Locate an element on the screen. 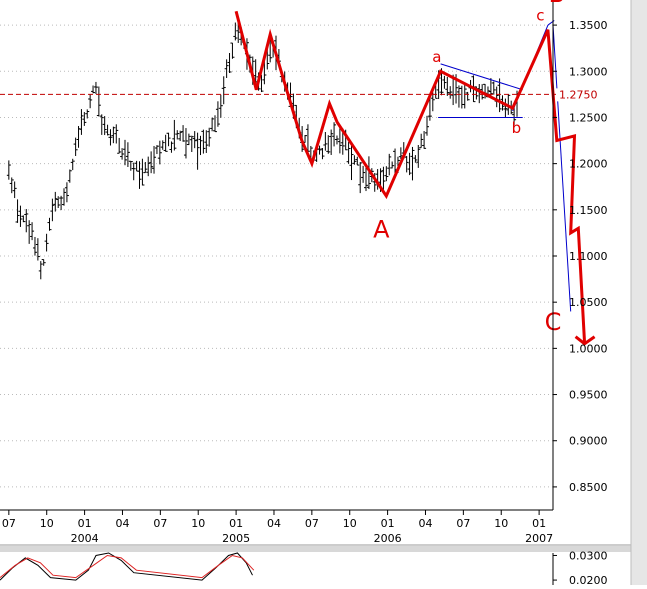 The width and height of the screenshot is (647, 589). x-year-label: 2007 is located at coordinates (539, 538).